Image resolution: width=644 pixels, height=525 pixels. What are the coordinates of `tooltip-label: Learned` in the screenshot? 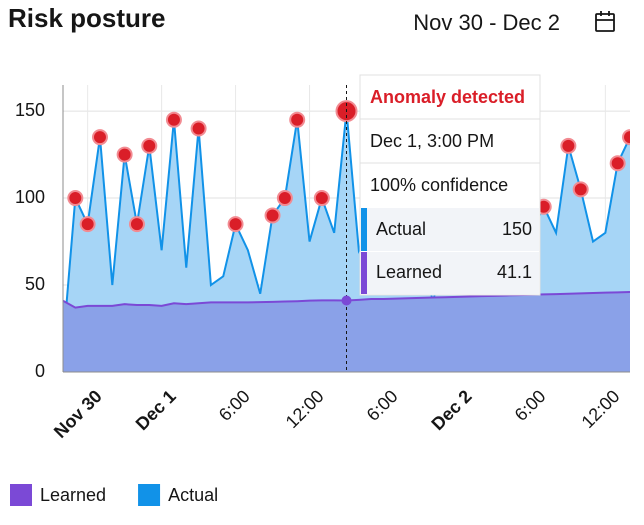 It's located at (409, 272).